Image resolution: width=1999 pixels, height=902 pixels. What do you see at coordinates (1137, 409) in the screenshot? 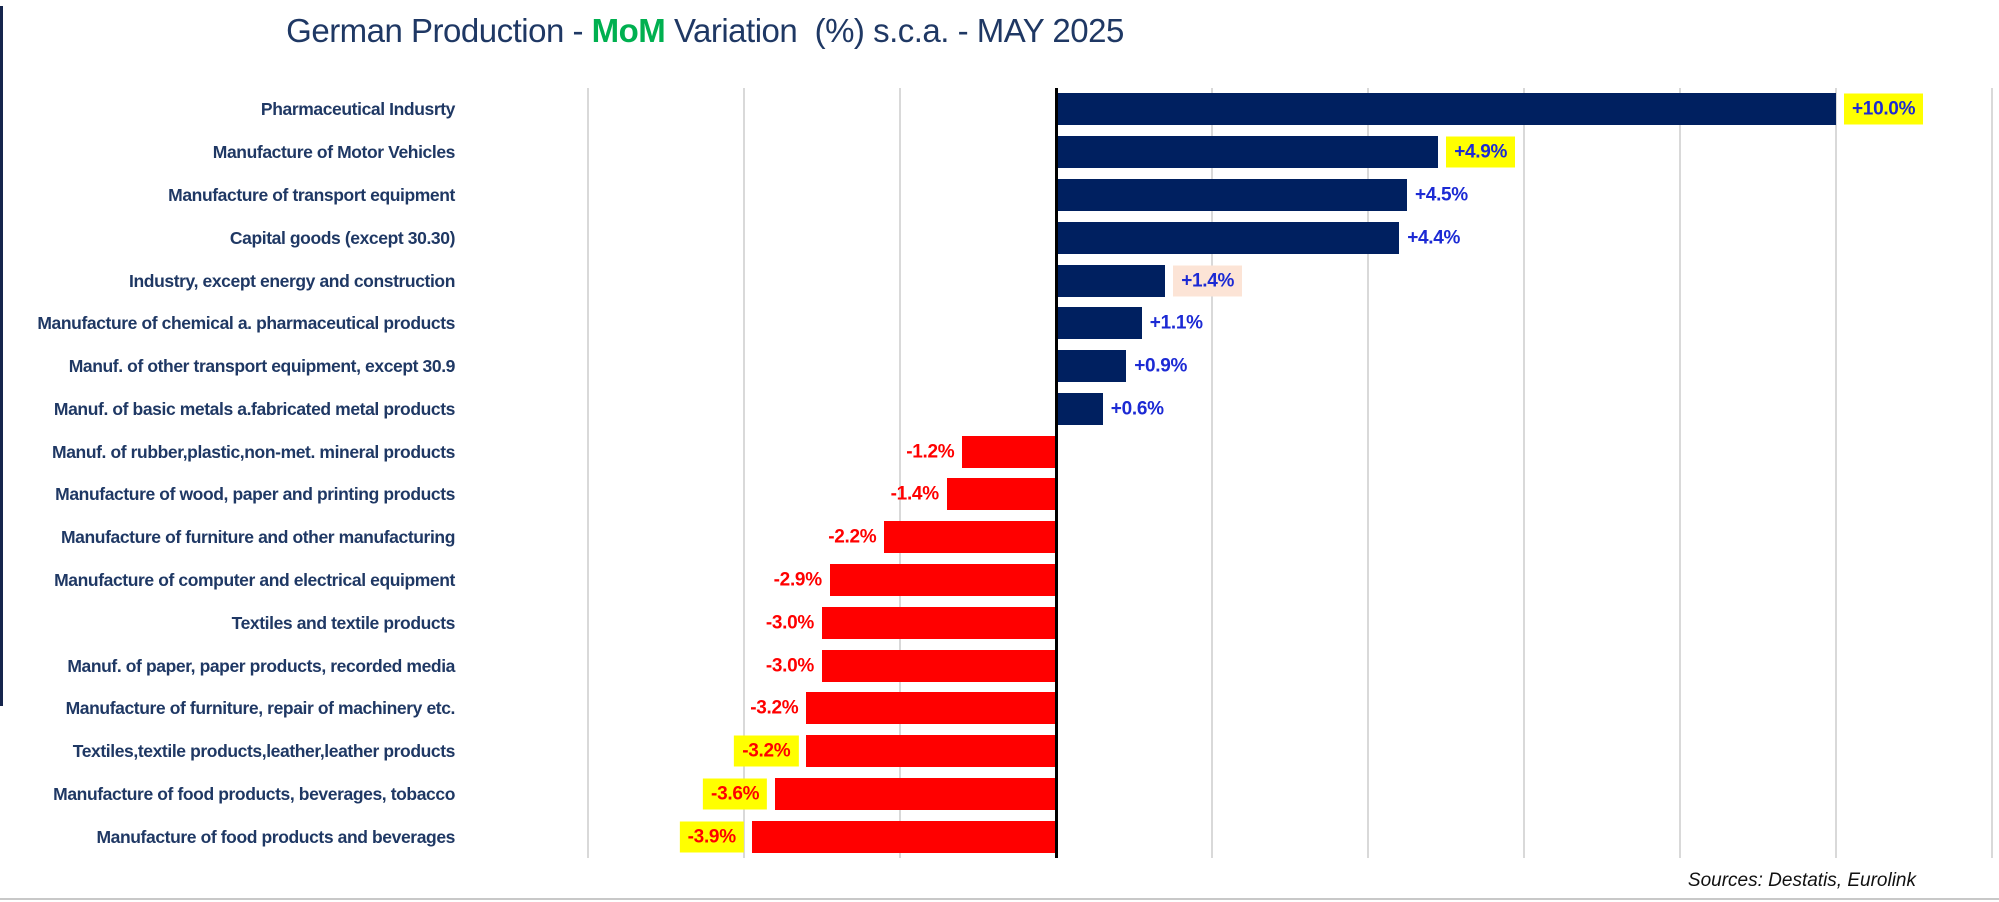
I see `value-label: +0.6%` at bounding box center [1137, 409].